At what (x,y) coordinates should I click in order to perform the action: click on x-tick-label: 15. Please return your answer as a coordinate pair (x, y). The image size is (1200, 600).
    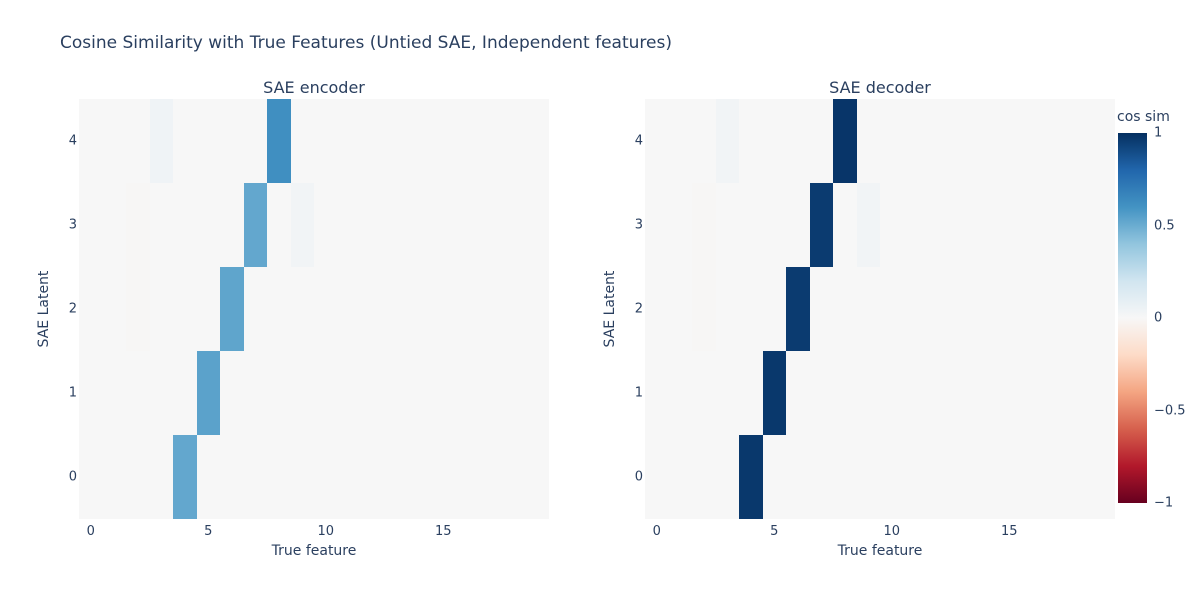
    Looking at the image, I should click on (1009, 531).